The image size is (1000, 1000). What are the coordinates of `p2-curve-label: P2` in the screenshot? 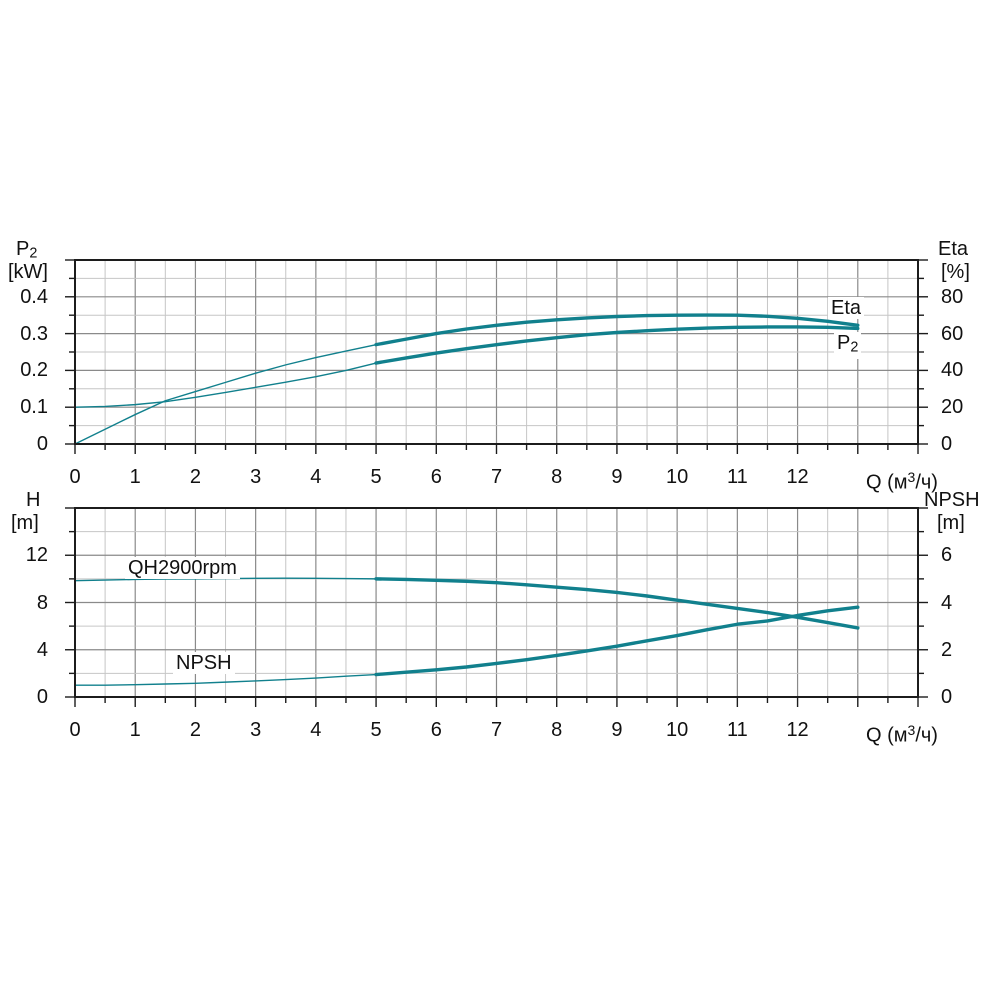 It's located at (848, 345).